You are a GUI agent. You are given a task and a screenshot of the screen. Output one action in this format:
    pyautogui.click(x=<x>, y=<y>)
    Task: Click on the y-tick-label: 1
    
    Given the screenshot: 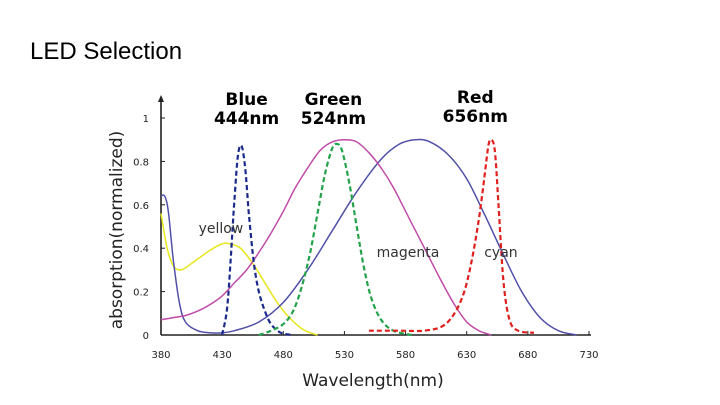 What is the action you would take?
    pyautogui.click(x=146, y=119)
    